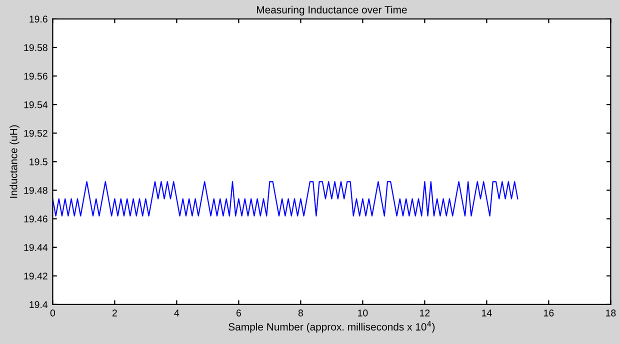 The width and height of the screenshot is (620, 344). What do you see at coordinates (238, 313) in the screenshot?
I see `x-tick-label: 6` at bounding box center [238, 313].